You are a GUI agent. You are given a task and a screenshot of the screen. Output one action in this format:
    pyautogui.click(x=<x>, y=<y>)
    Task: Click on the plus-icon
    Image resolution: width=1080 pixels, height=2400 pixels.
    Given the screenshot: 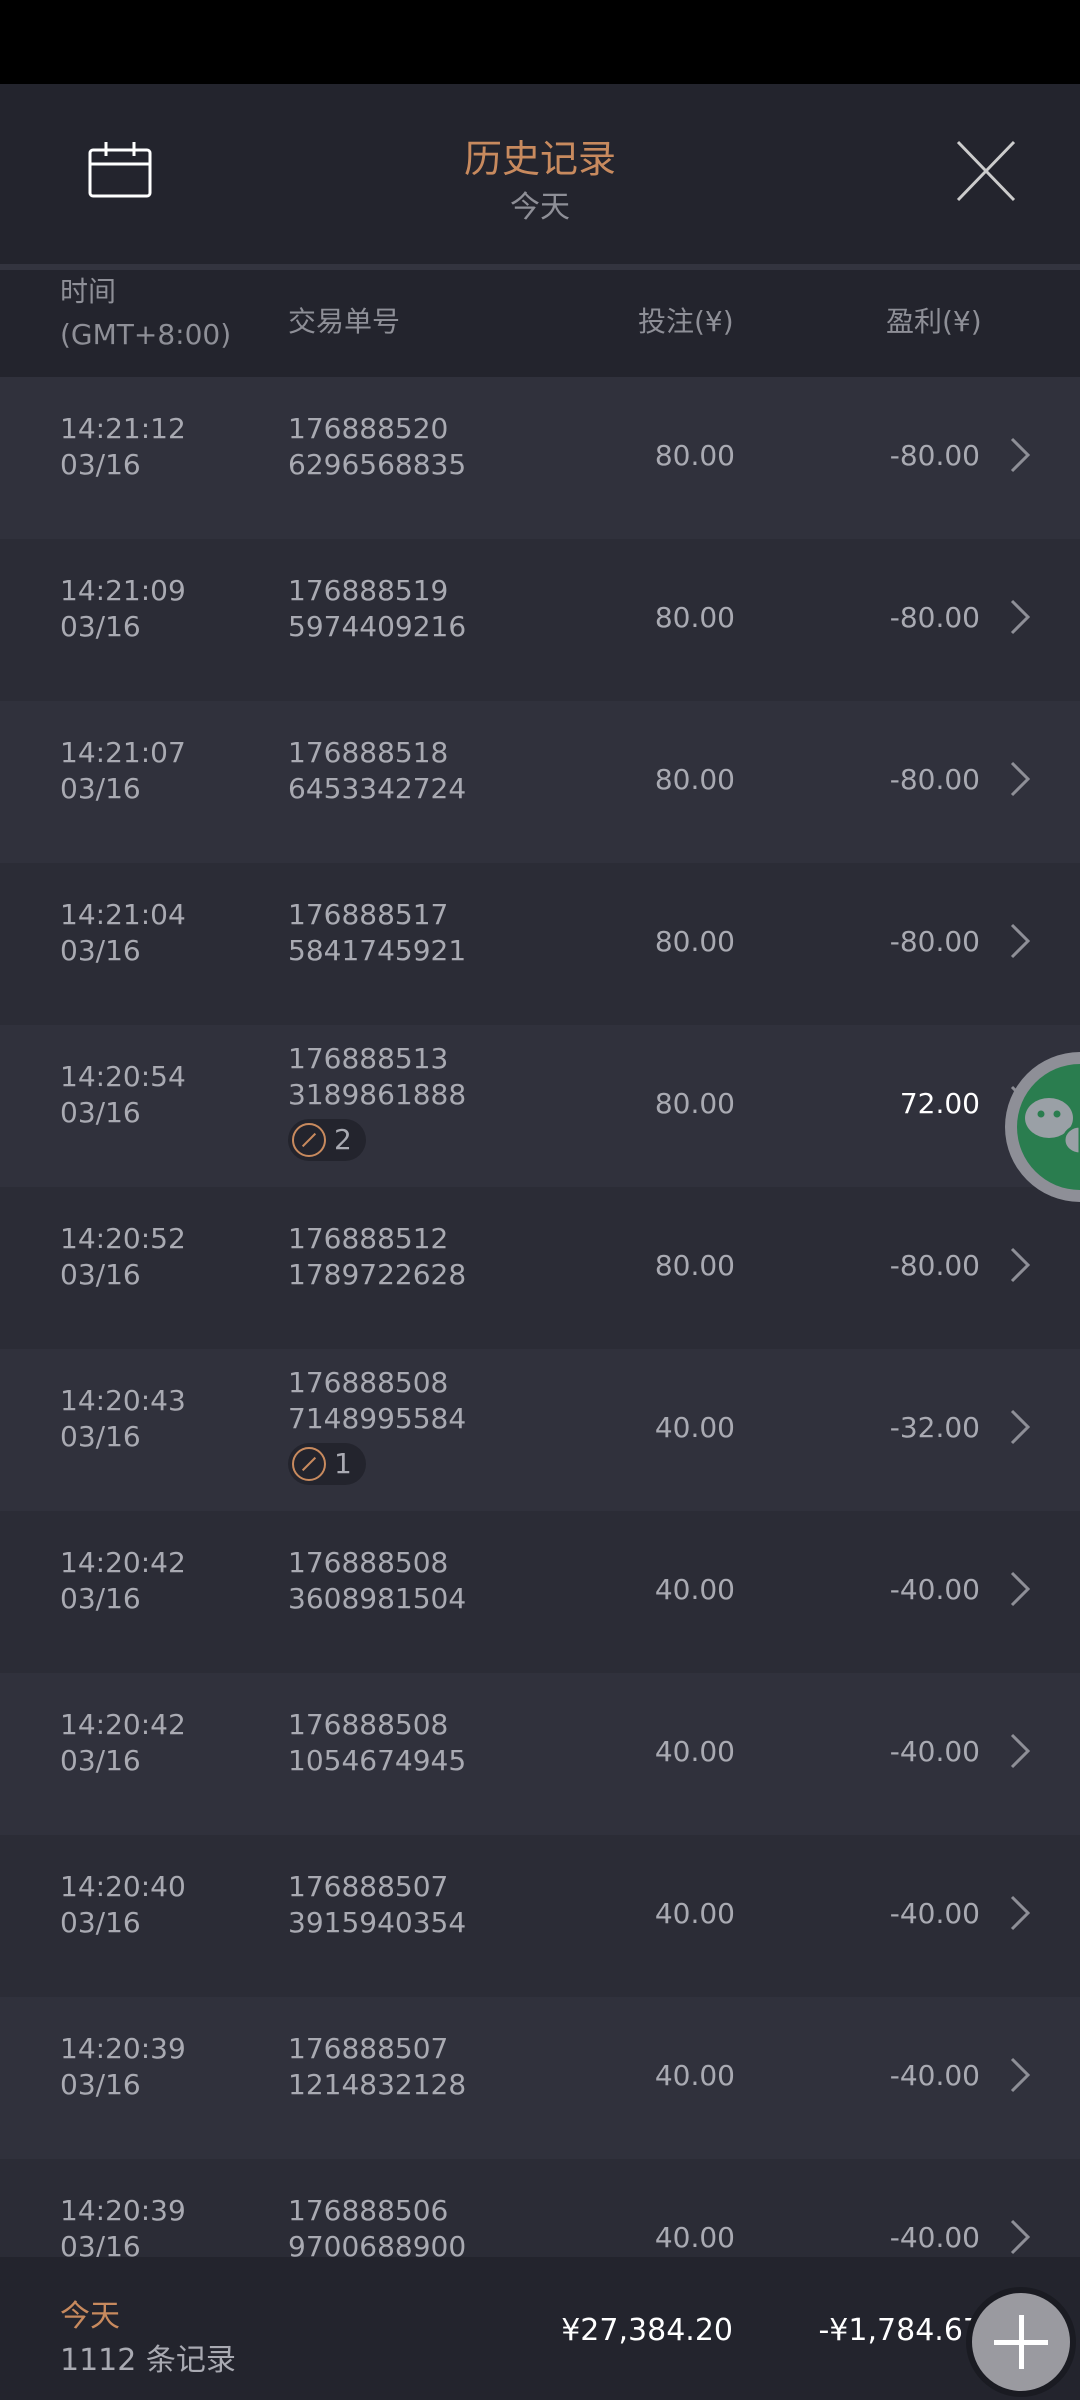 What is the action you would take?
    pyautogui.click(x=1021, y=2342)
    